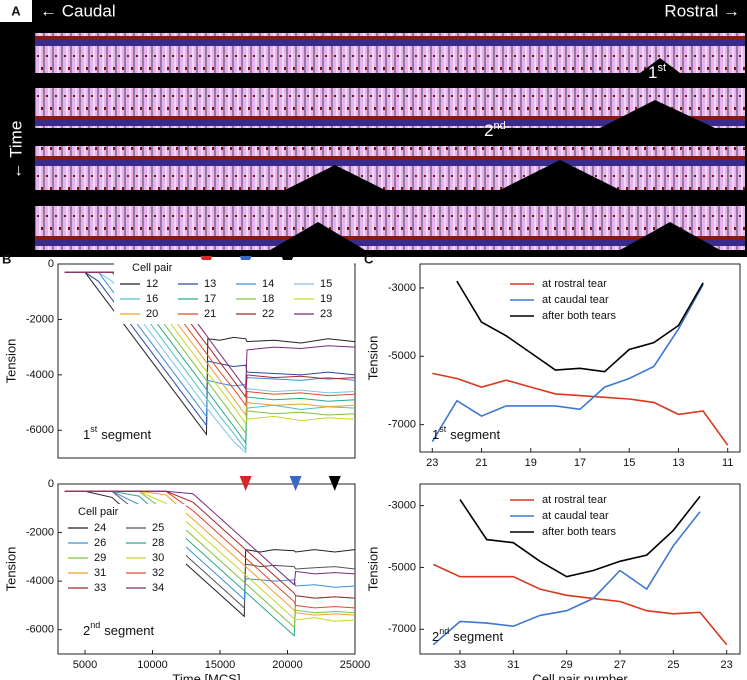  I want to click on legend-label: 12, so click(152, 284).